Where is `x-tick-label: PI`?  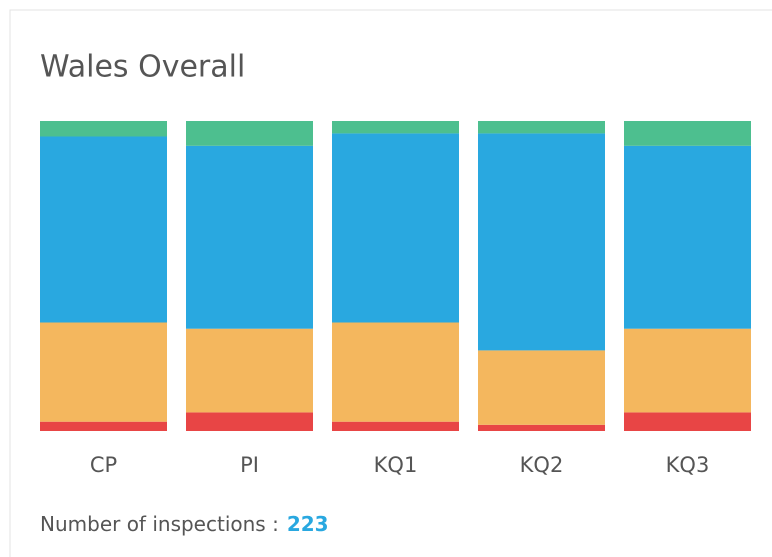
x-tick-label: PI is located at coordinates (249, 465).